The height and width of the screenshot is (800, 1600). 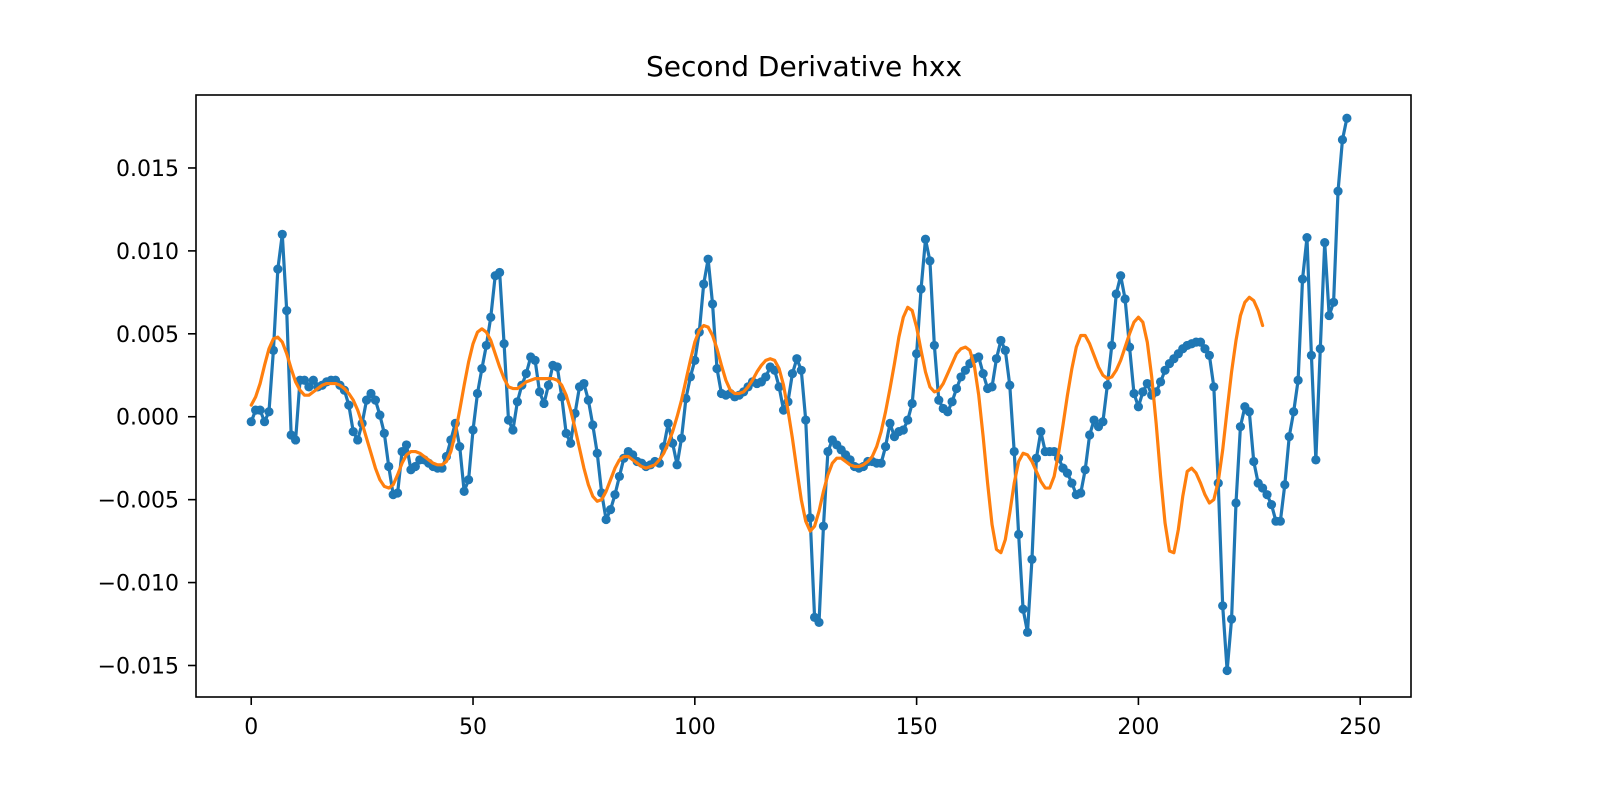 I want to click on y-axis: −0.015 −0.010 −0.005 0.000 0.005 0.010 0.015, so click(x=147, y=418).